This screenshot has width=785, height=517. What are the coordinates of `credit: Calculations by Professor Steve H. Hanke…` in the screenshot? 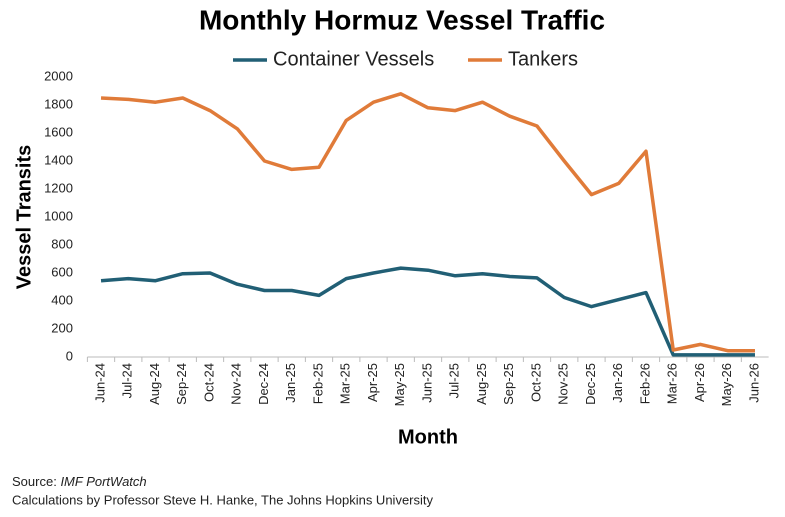 It's located at (223, 499).